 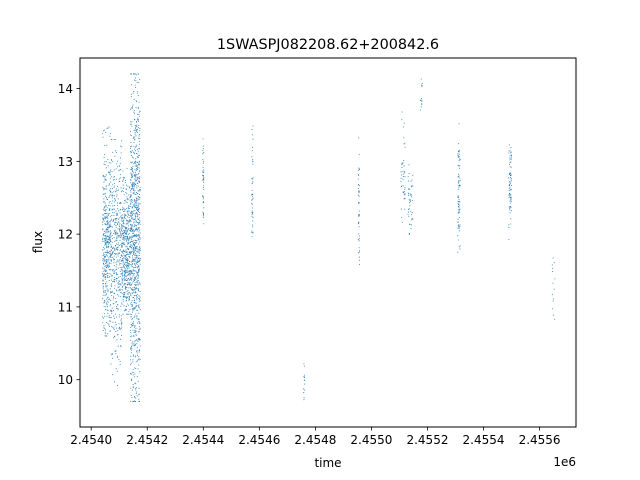 I want to click on x-tick-label: 2.4540, so click(x=91, y=440).